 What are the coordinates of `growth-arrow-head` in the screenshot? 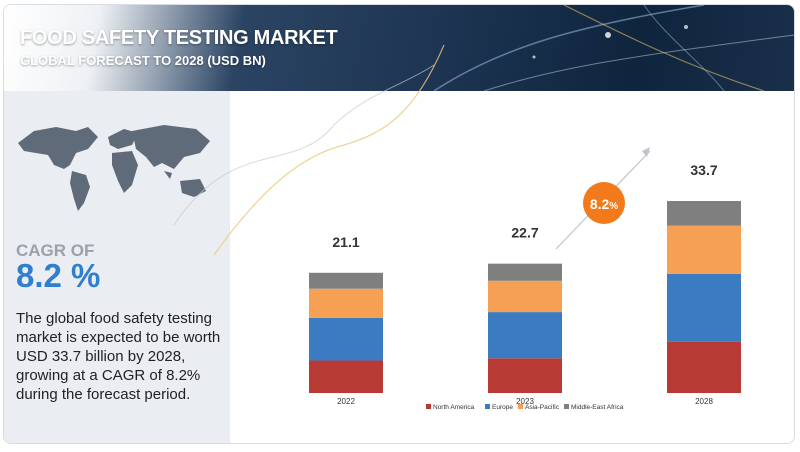 It's located at (646, 152).